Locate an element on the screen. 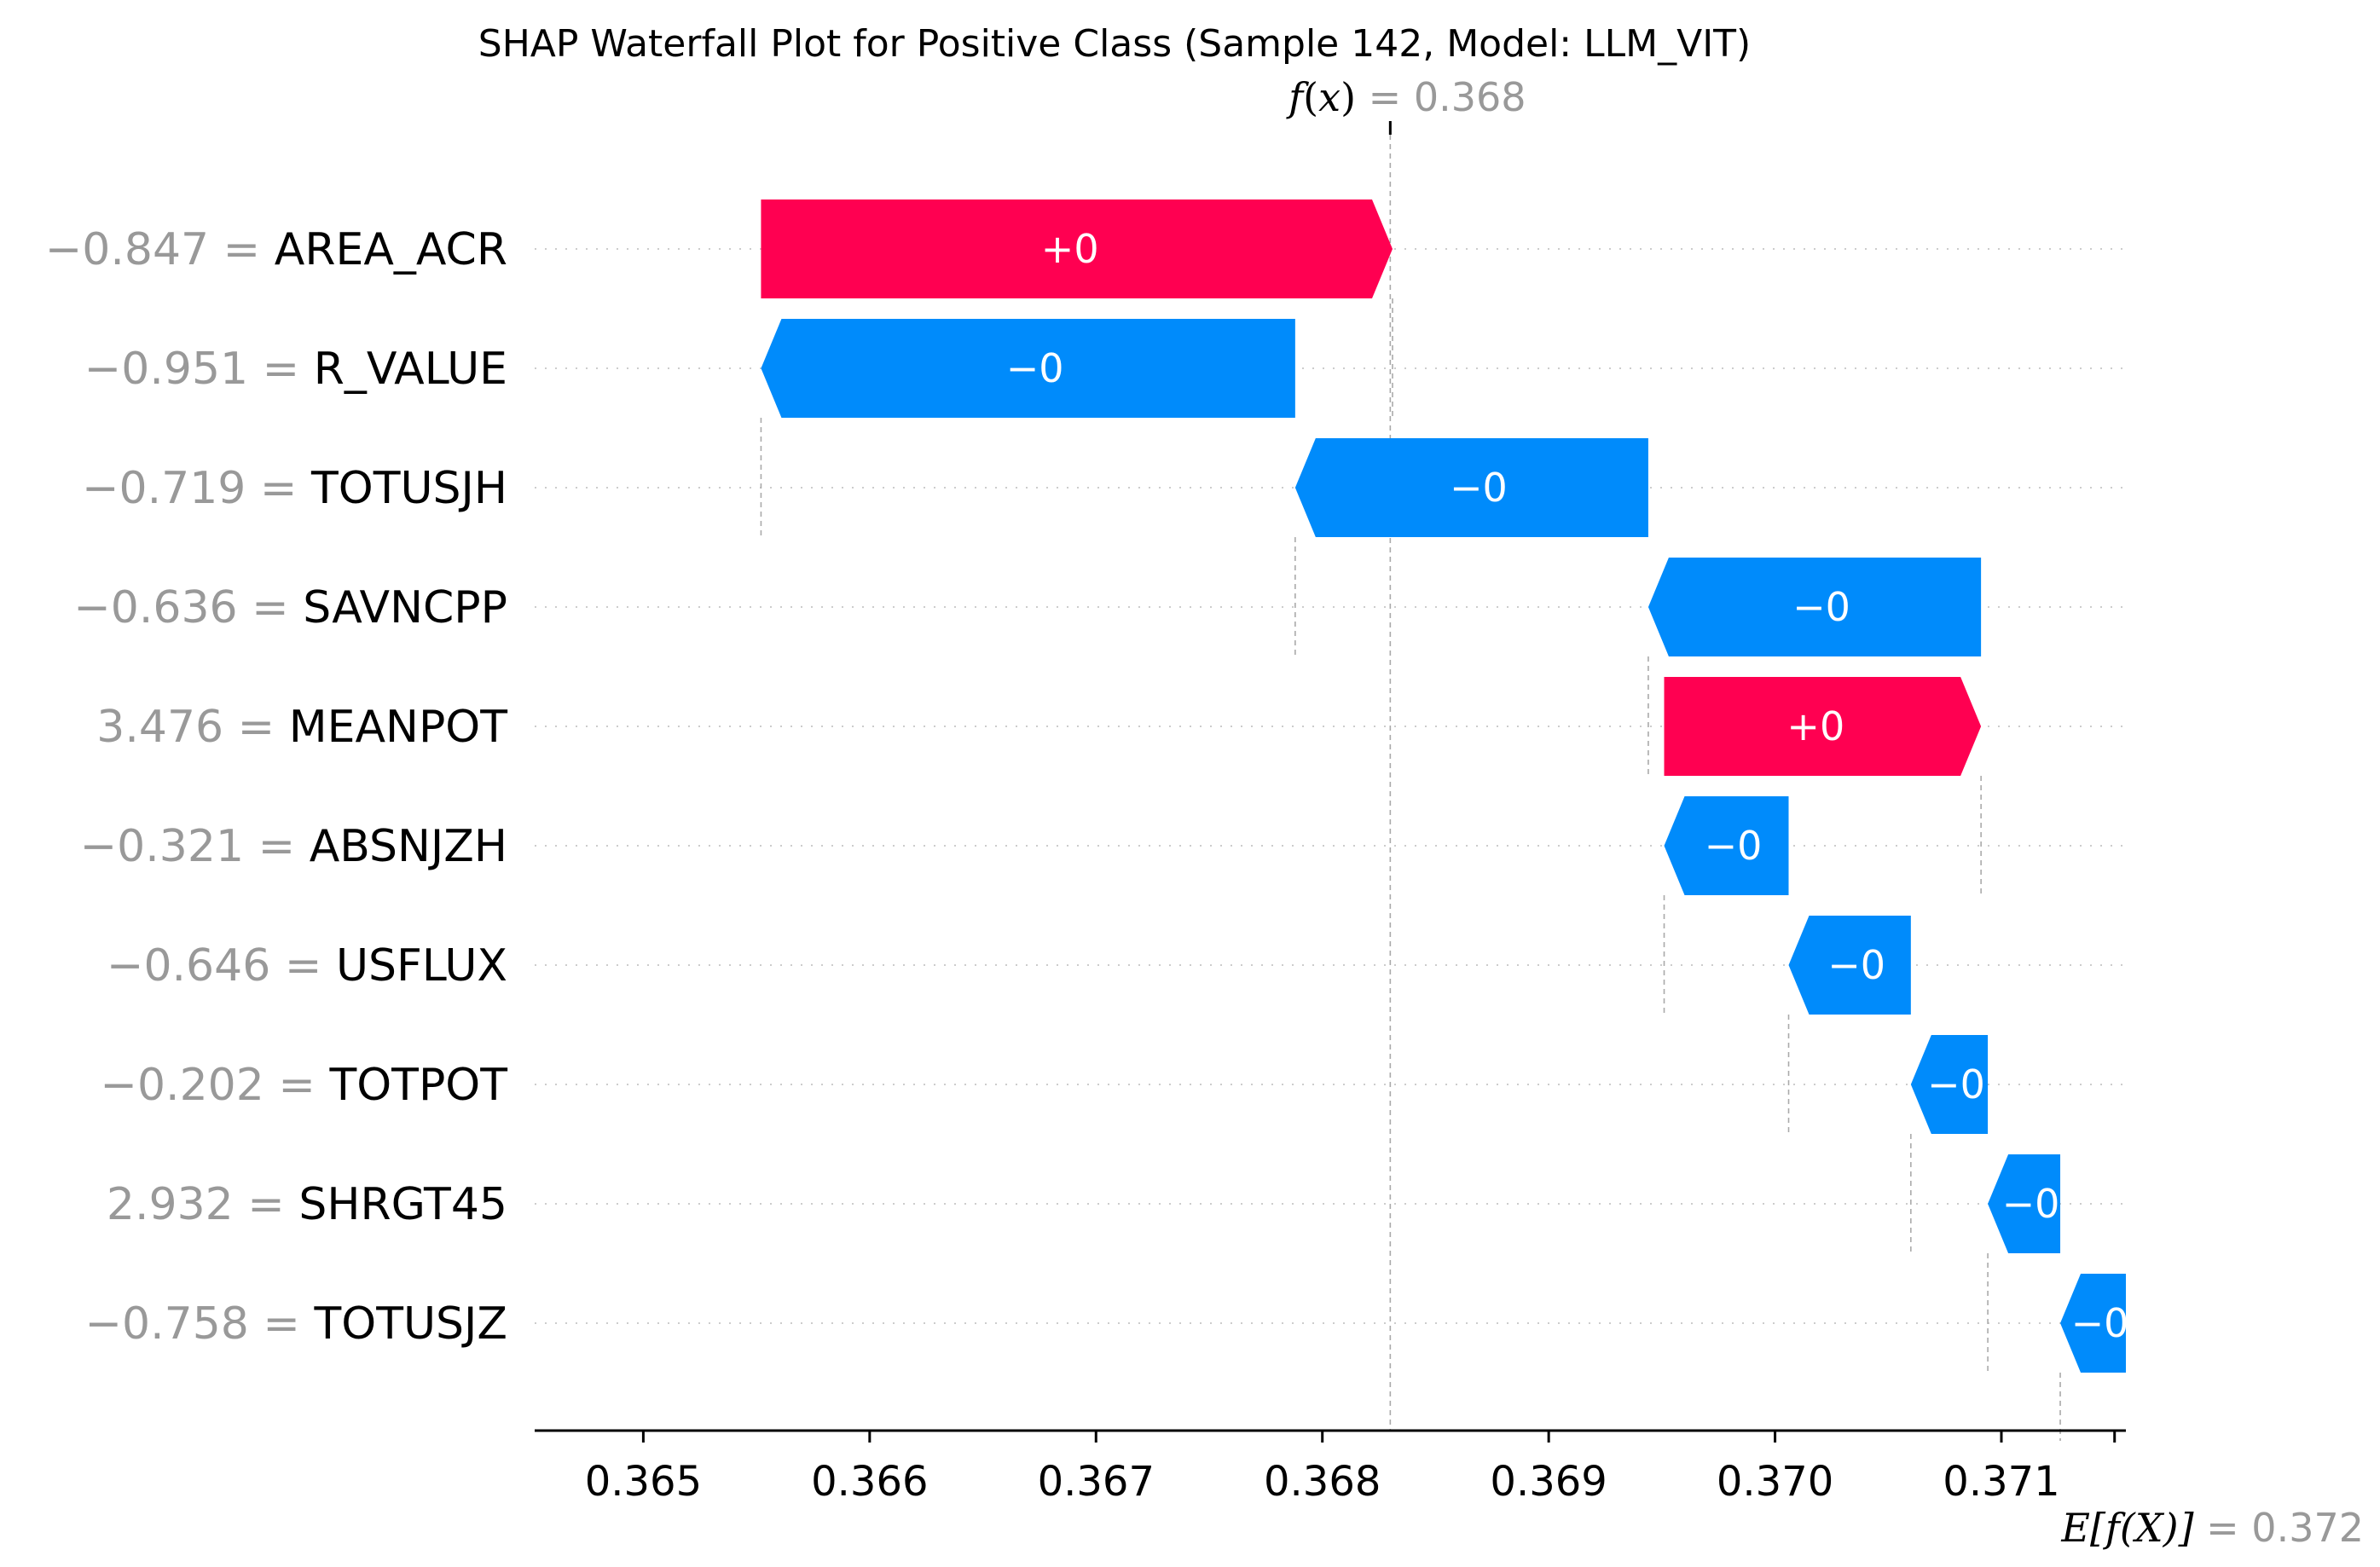  fx-label: f(x) = 0.368 is located at coordinates (1406, 97).